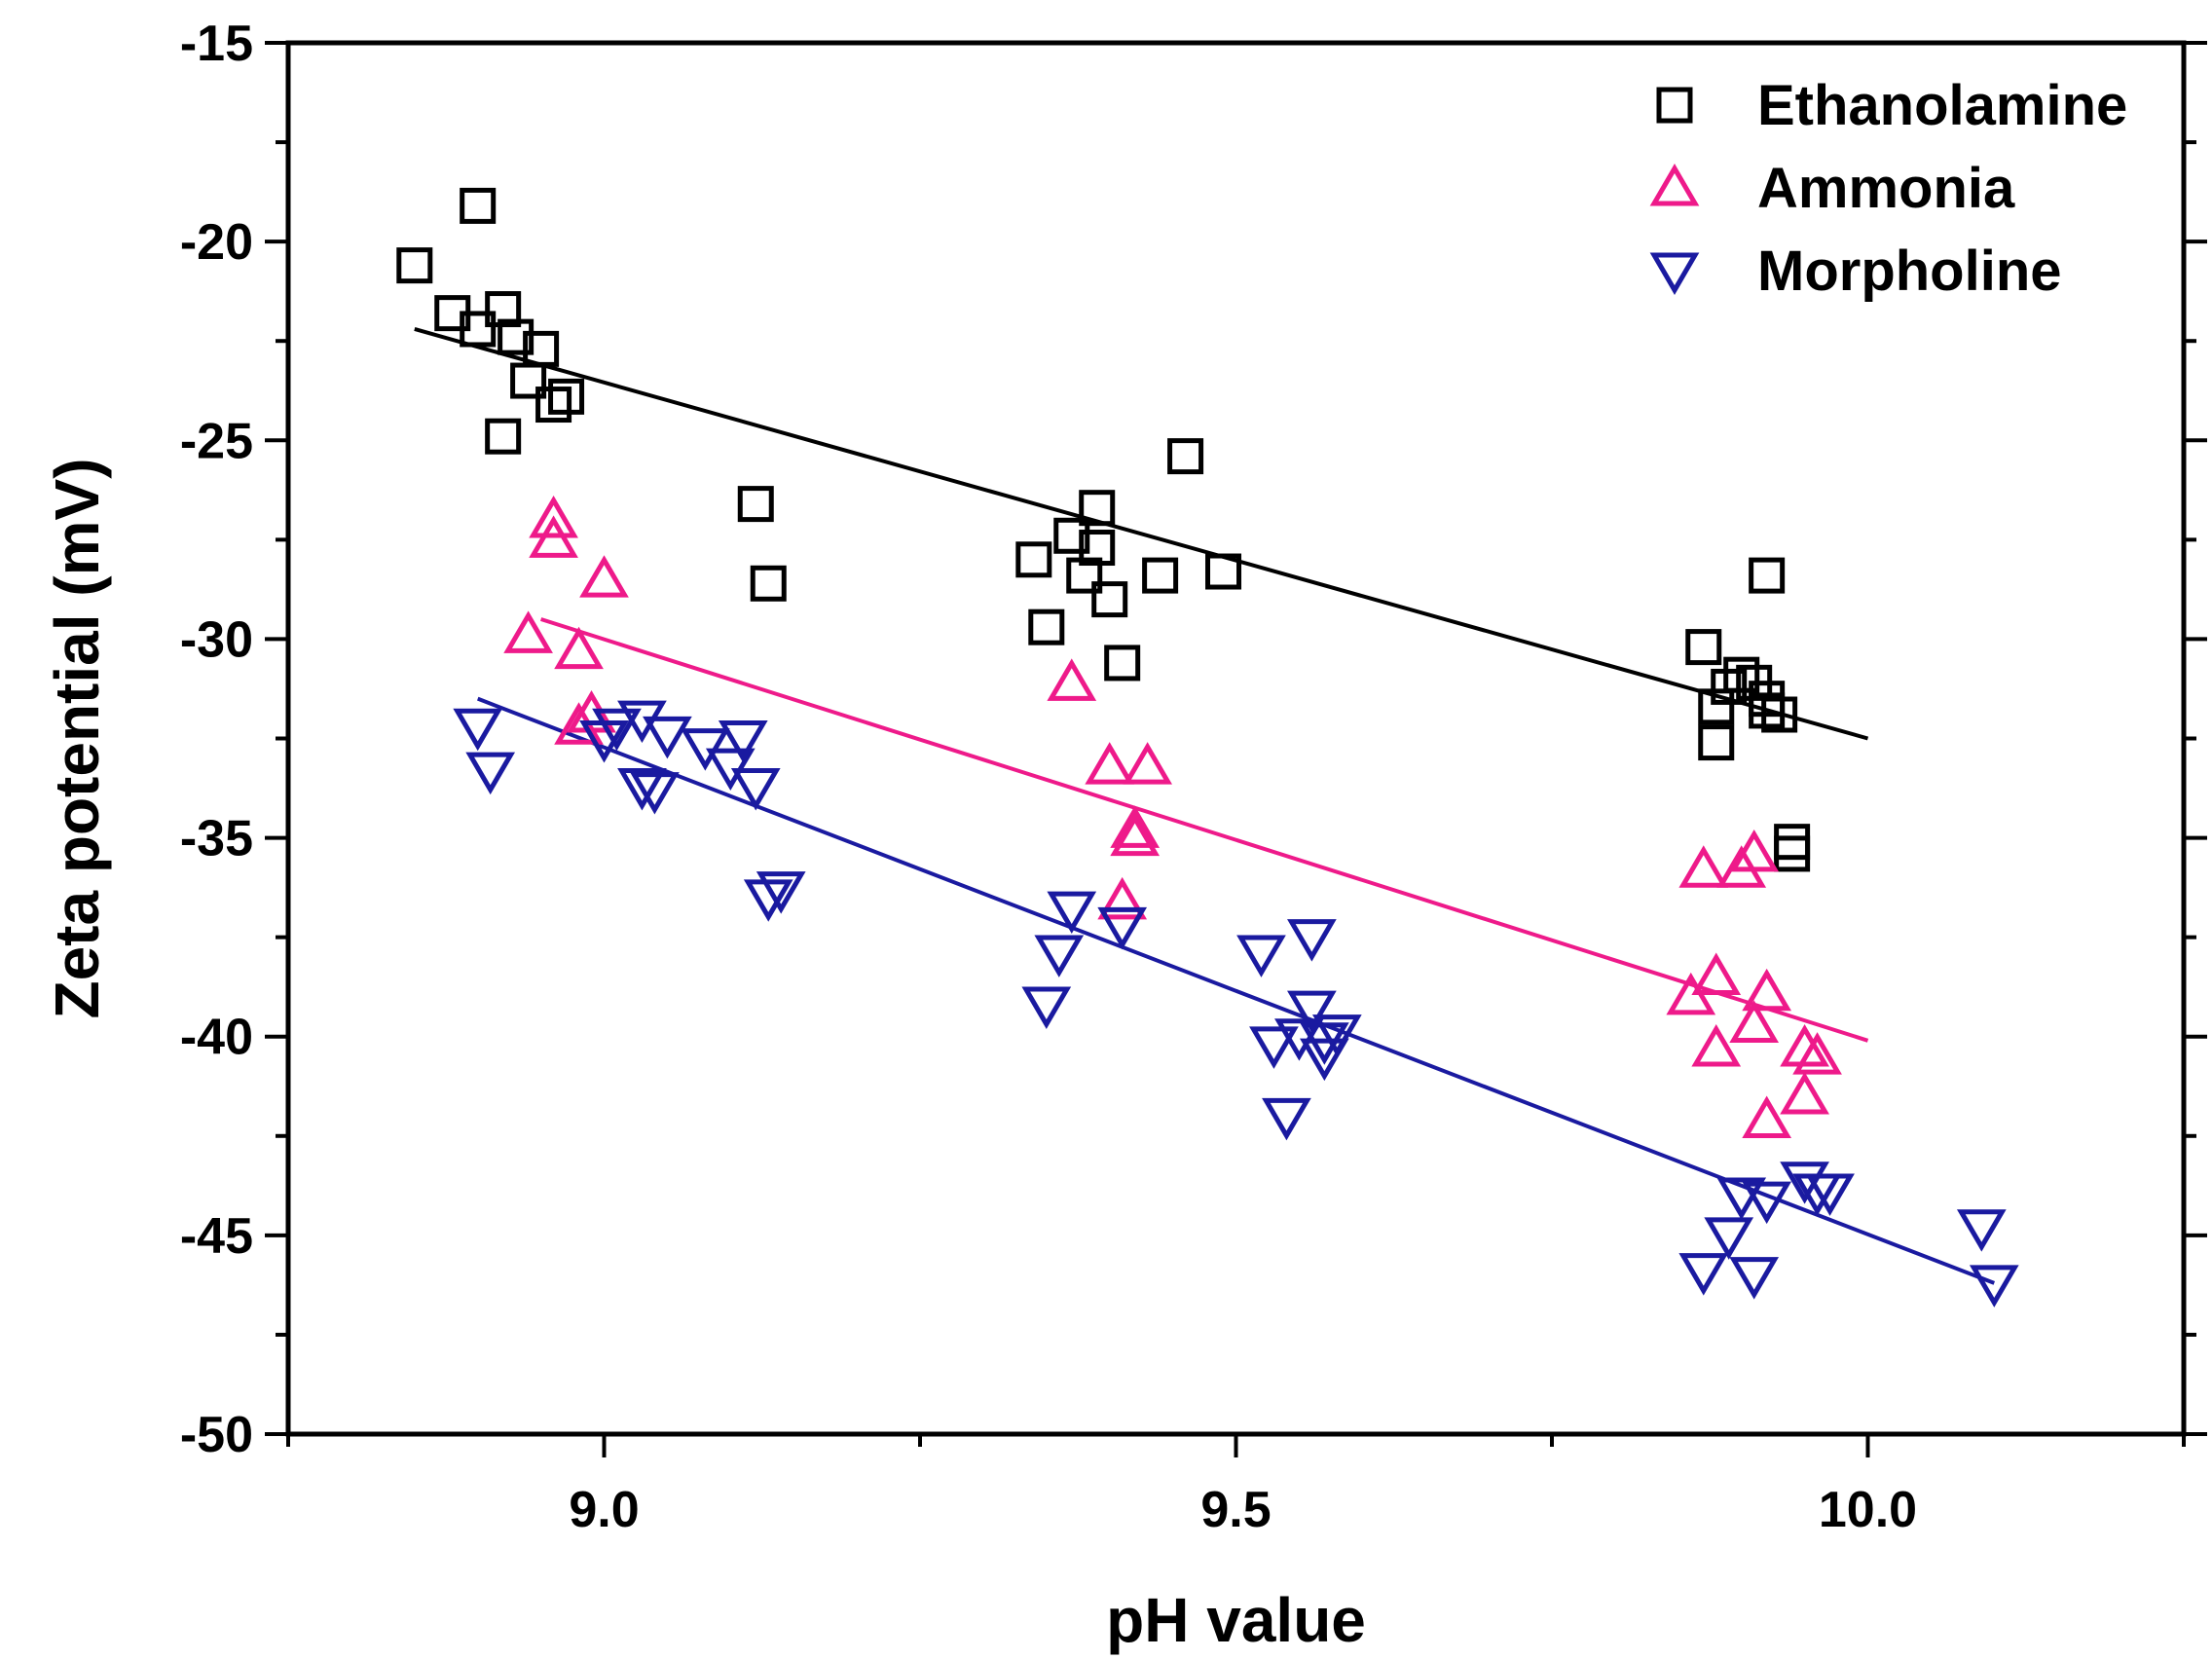  I want to click on legend-label-morpholine: Morpholine, so click(1909, 271).